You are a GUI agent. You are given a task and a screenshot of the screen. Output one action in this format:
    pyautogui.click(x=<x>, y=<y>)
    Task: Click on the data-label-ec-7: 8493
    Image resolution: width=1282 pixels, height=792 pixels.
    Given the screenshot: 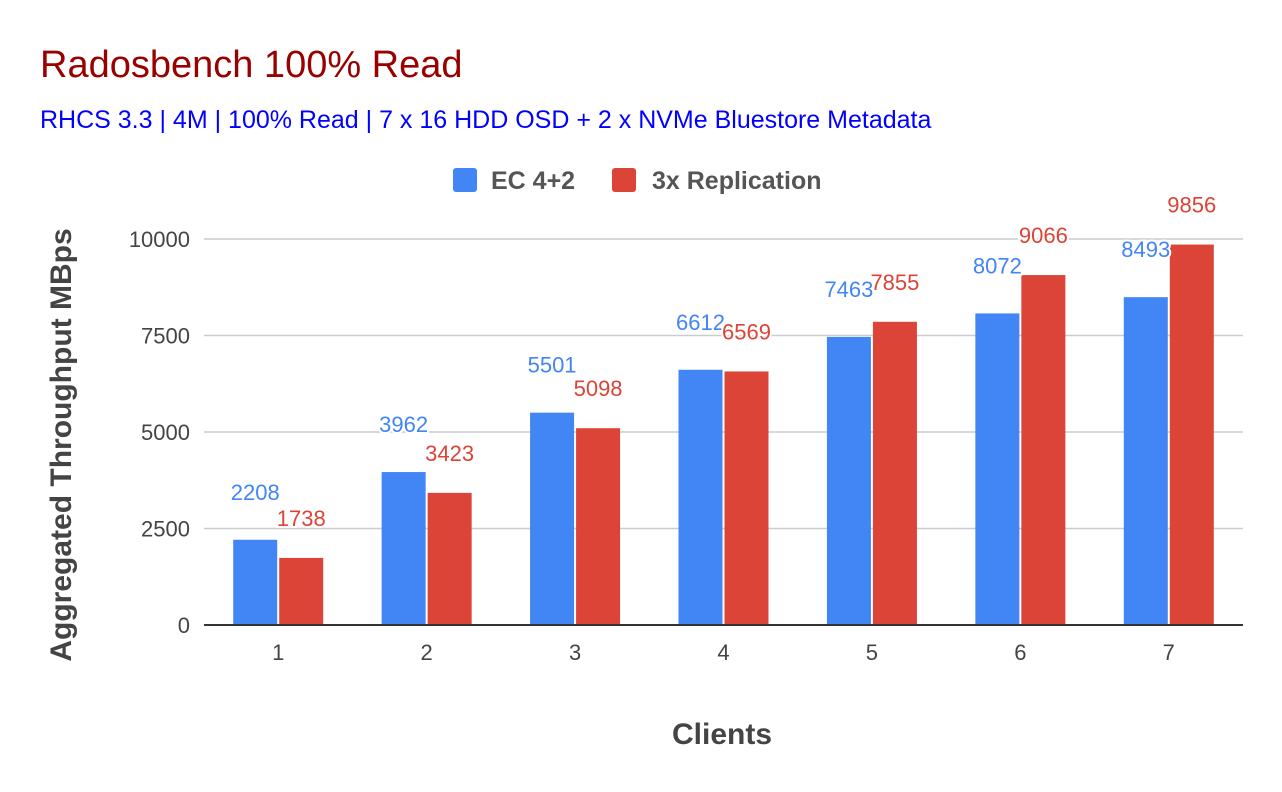 What is the action you would take?
    pyautogui.click(x=1145, y=249)
    